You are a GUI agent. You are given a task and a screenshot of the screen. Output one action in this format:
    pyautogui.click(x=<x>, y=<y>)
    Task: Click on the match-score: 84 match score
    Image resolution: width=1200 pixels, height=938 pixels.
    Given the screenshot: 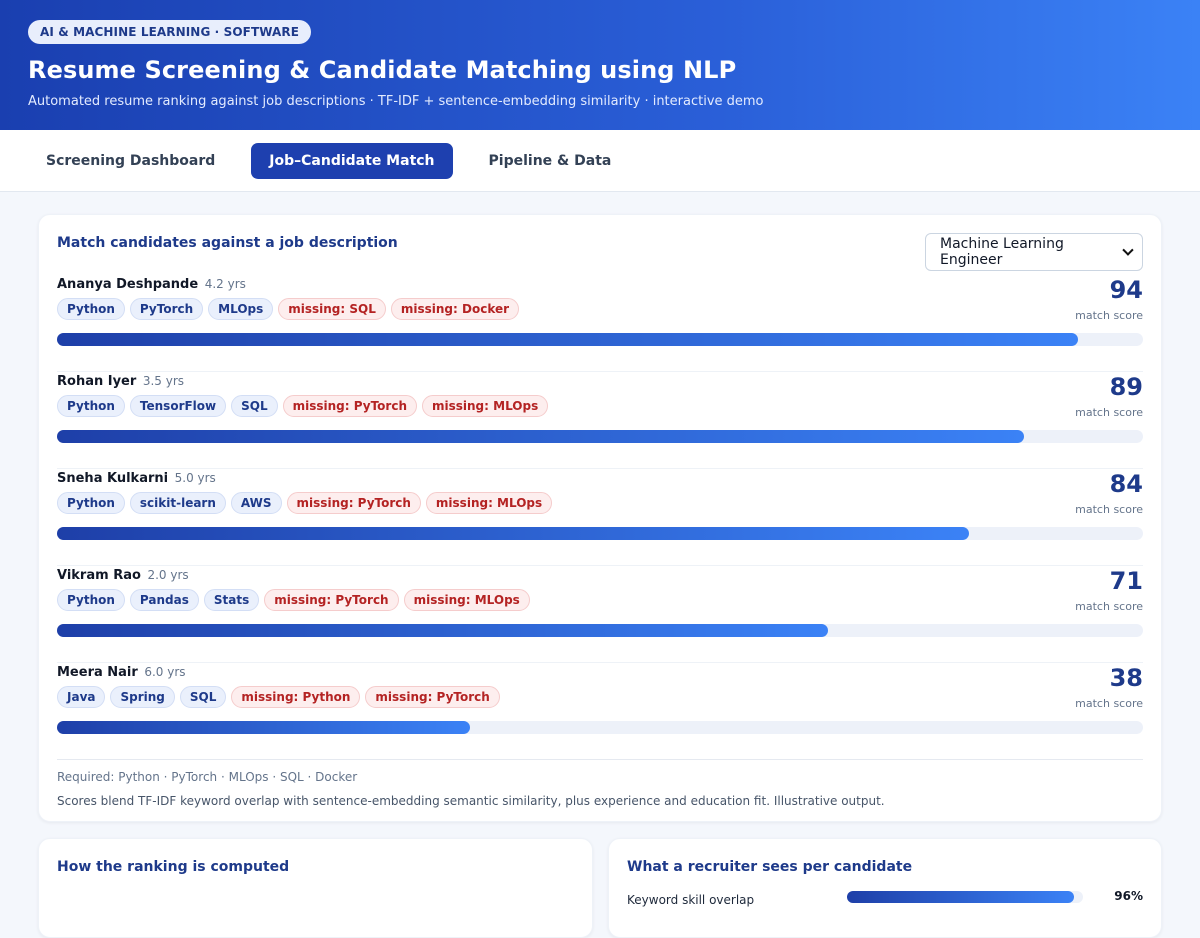 What is the action you would take?
    pyautogui.click(x=1109, y=493)
    